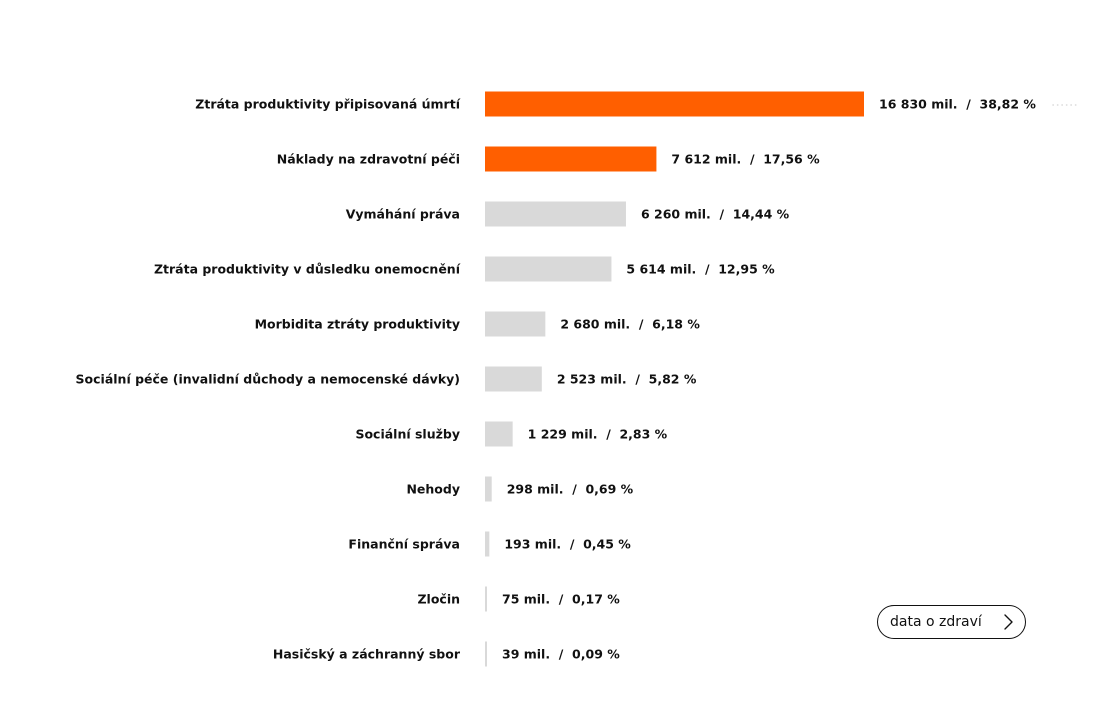 The height and width of the screenshot is (722, 1120). What do you see at coordinates (368, 159) in the screenshot?
I see `category-label: Náklady na zdravotní péči` at bounding box center [368, 159].